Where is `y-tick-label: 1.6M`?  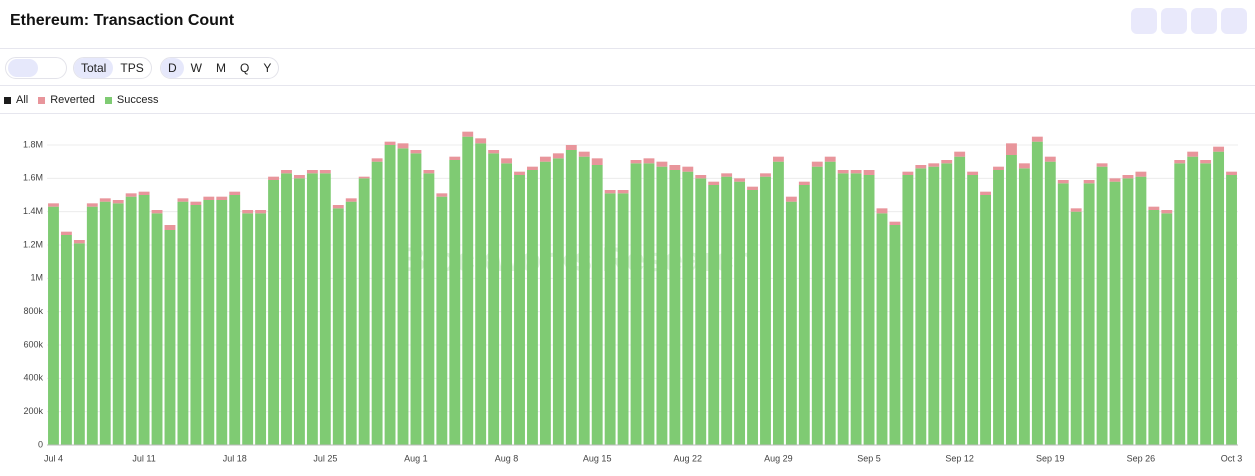
y-tick-label: 1.6M is located at coordinates (33, 178).